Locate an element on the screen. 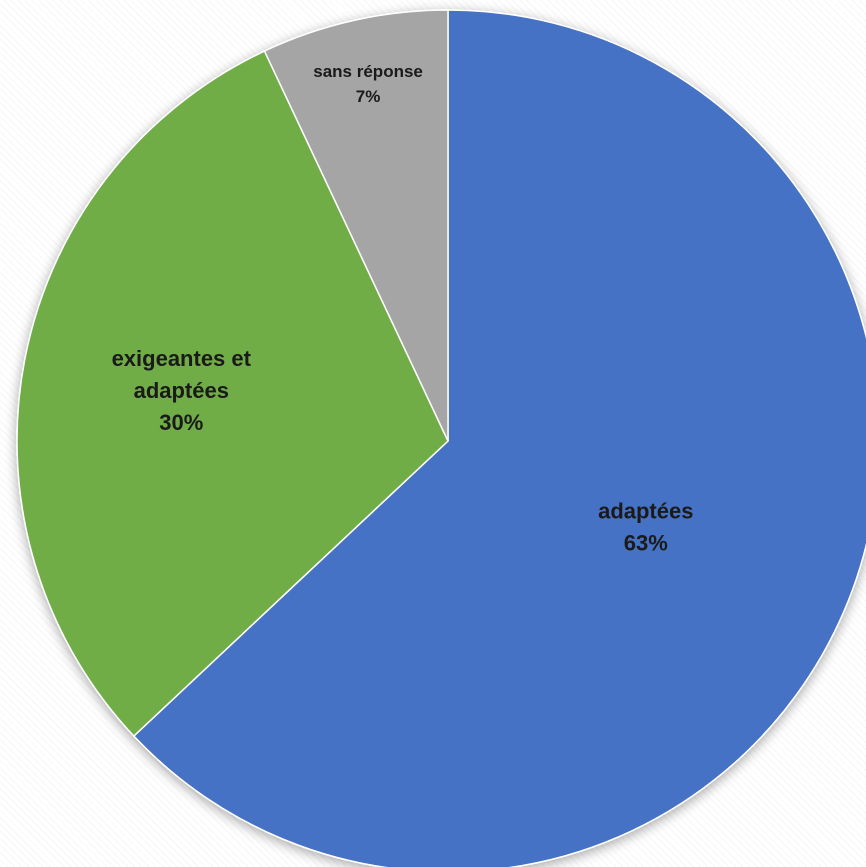 This screenshot has height=867, width=866. pie-label-1: exigeantes et adaptées 30% is located at coordinates (182, 390).